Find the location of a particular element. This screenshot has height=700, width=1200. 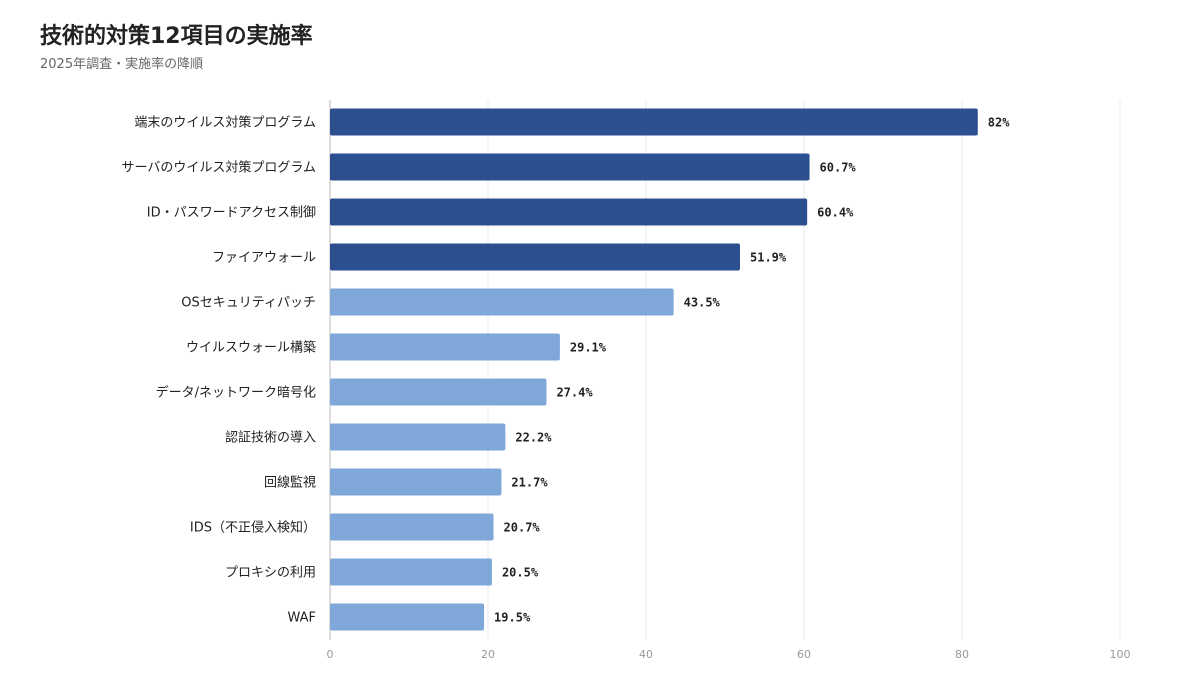

value-label: 21.7% is located at coordinates (529, 483).